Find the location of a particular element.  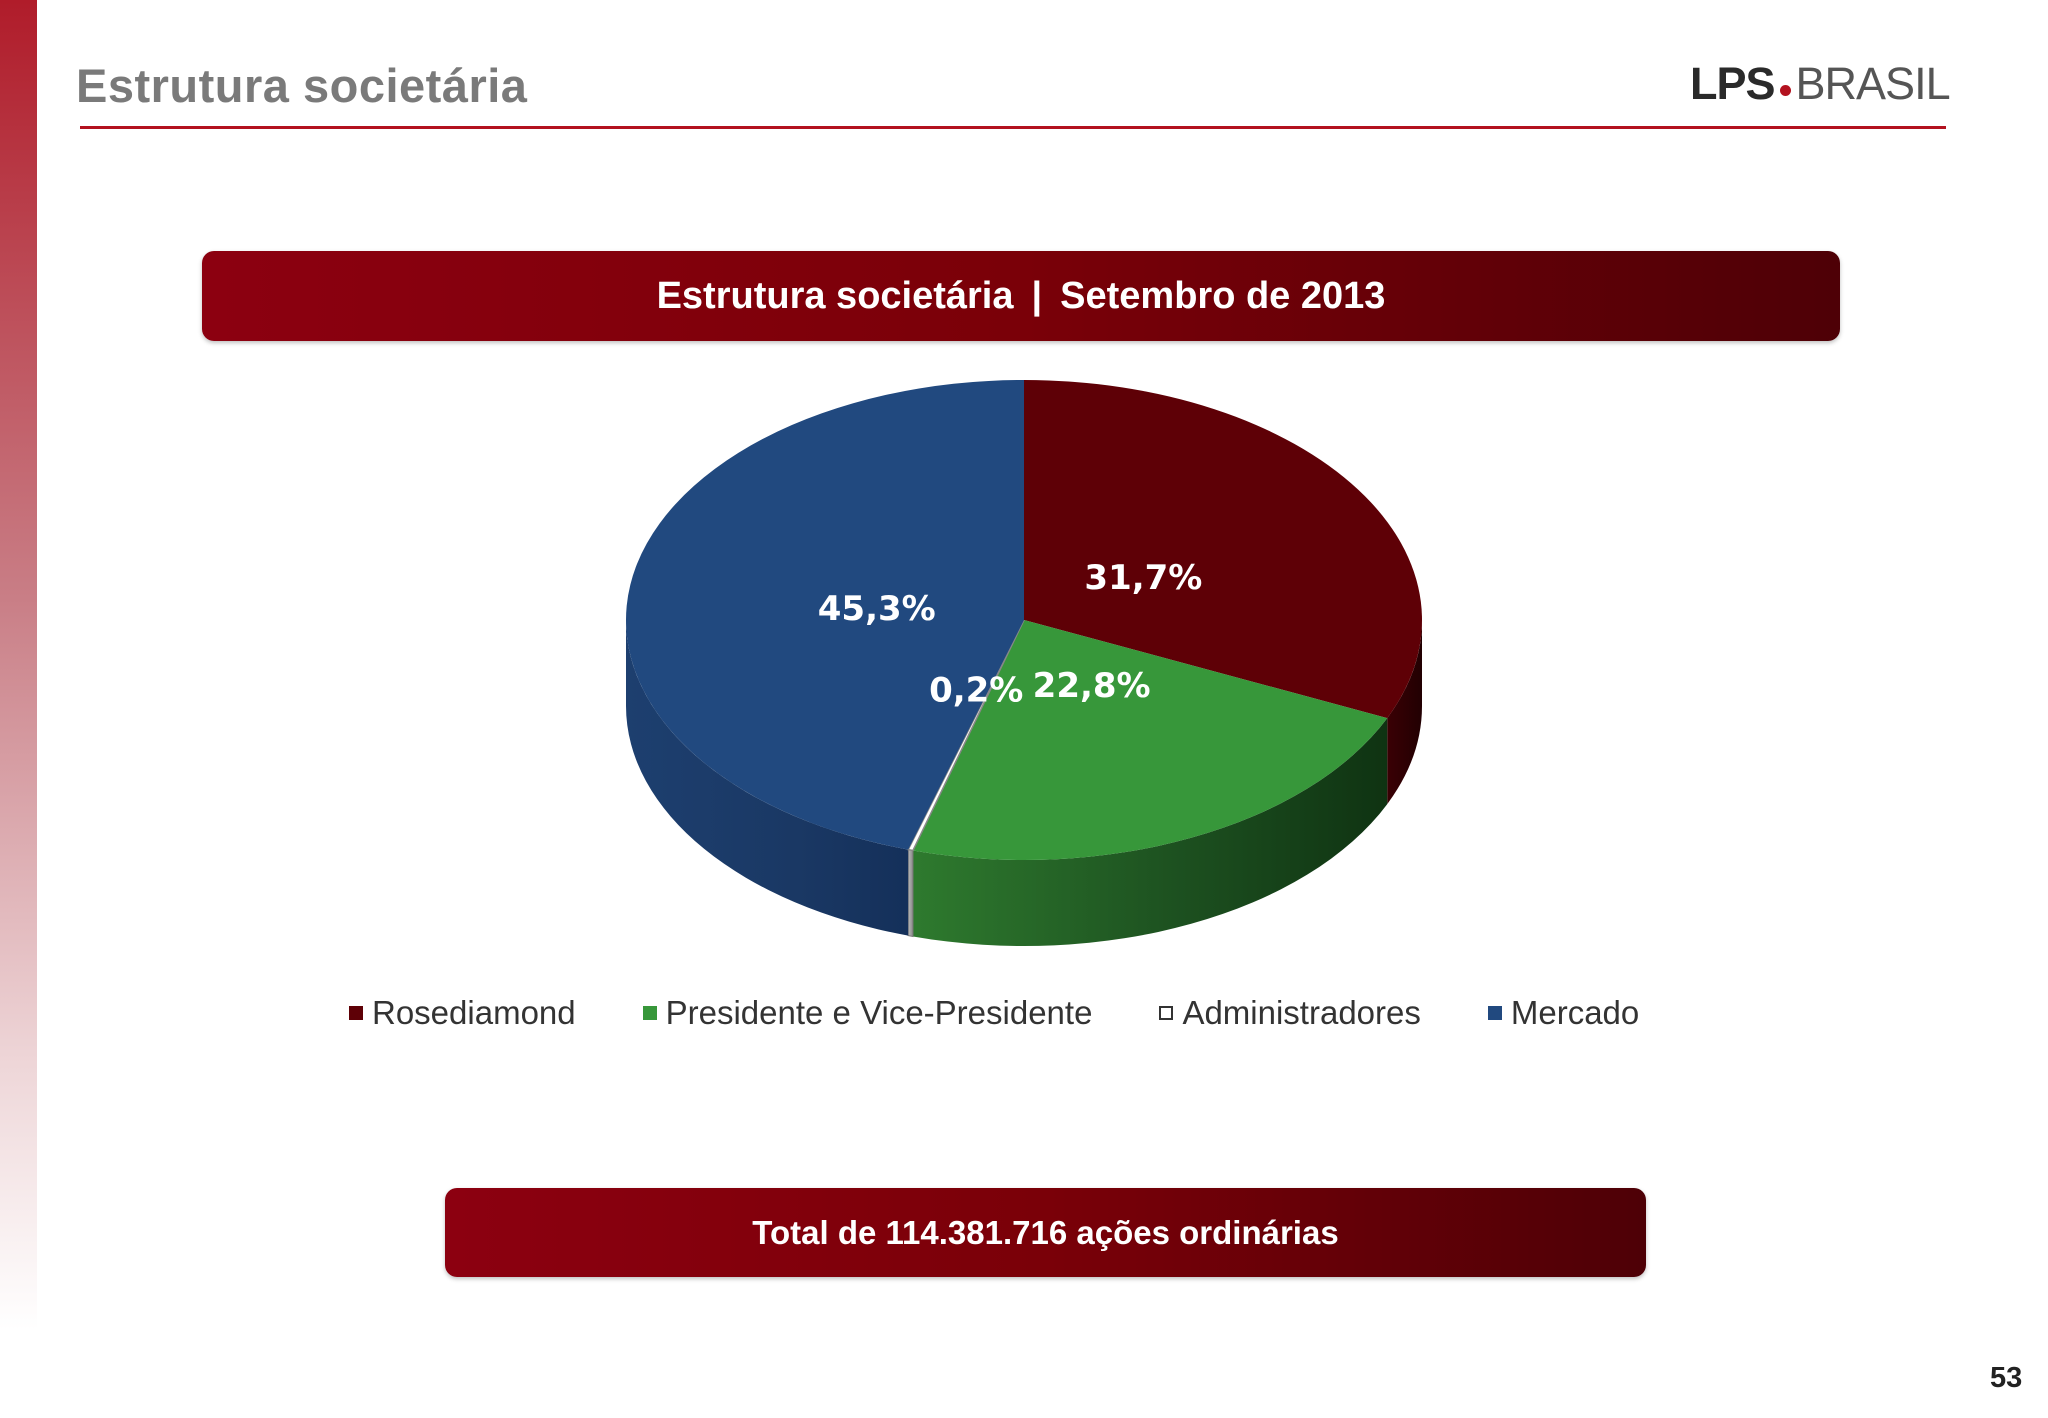

legend-label-rosediamond: Rosediamond is located at coordinates (474, 1012).